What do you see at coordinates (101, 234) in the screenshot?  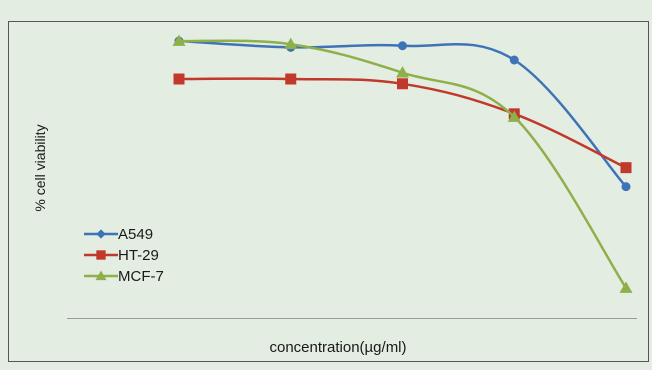 I see `legend-marker-a549` at bounding box center [101, 234].